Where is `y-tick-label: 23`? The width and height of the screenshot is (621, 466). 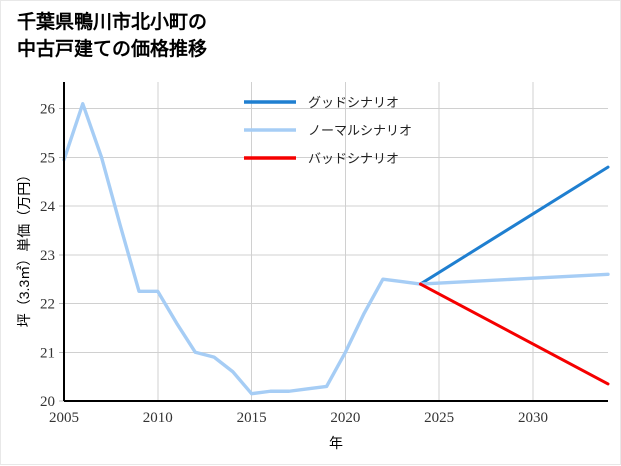 y-tick-label: 23 is located at coordinates (47, 256).